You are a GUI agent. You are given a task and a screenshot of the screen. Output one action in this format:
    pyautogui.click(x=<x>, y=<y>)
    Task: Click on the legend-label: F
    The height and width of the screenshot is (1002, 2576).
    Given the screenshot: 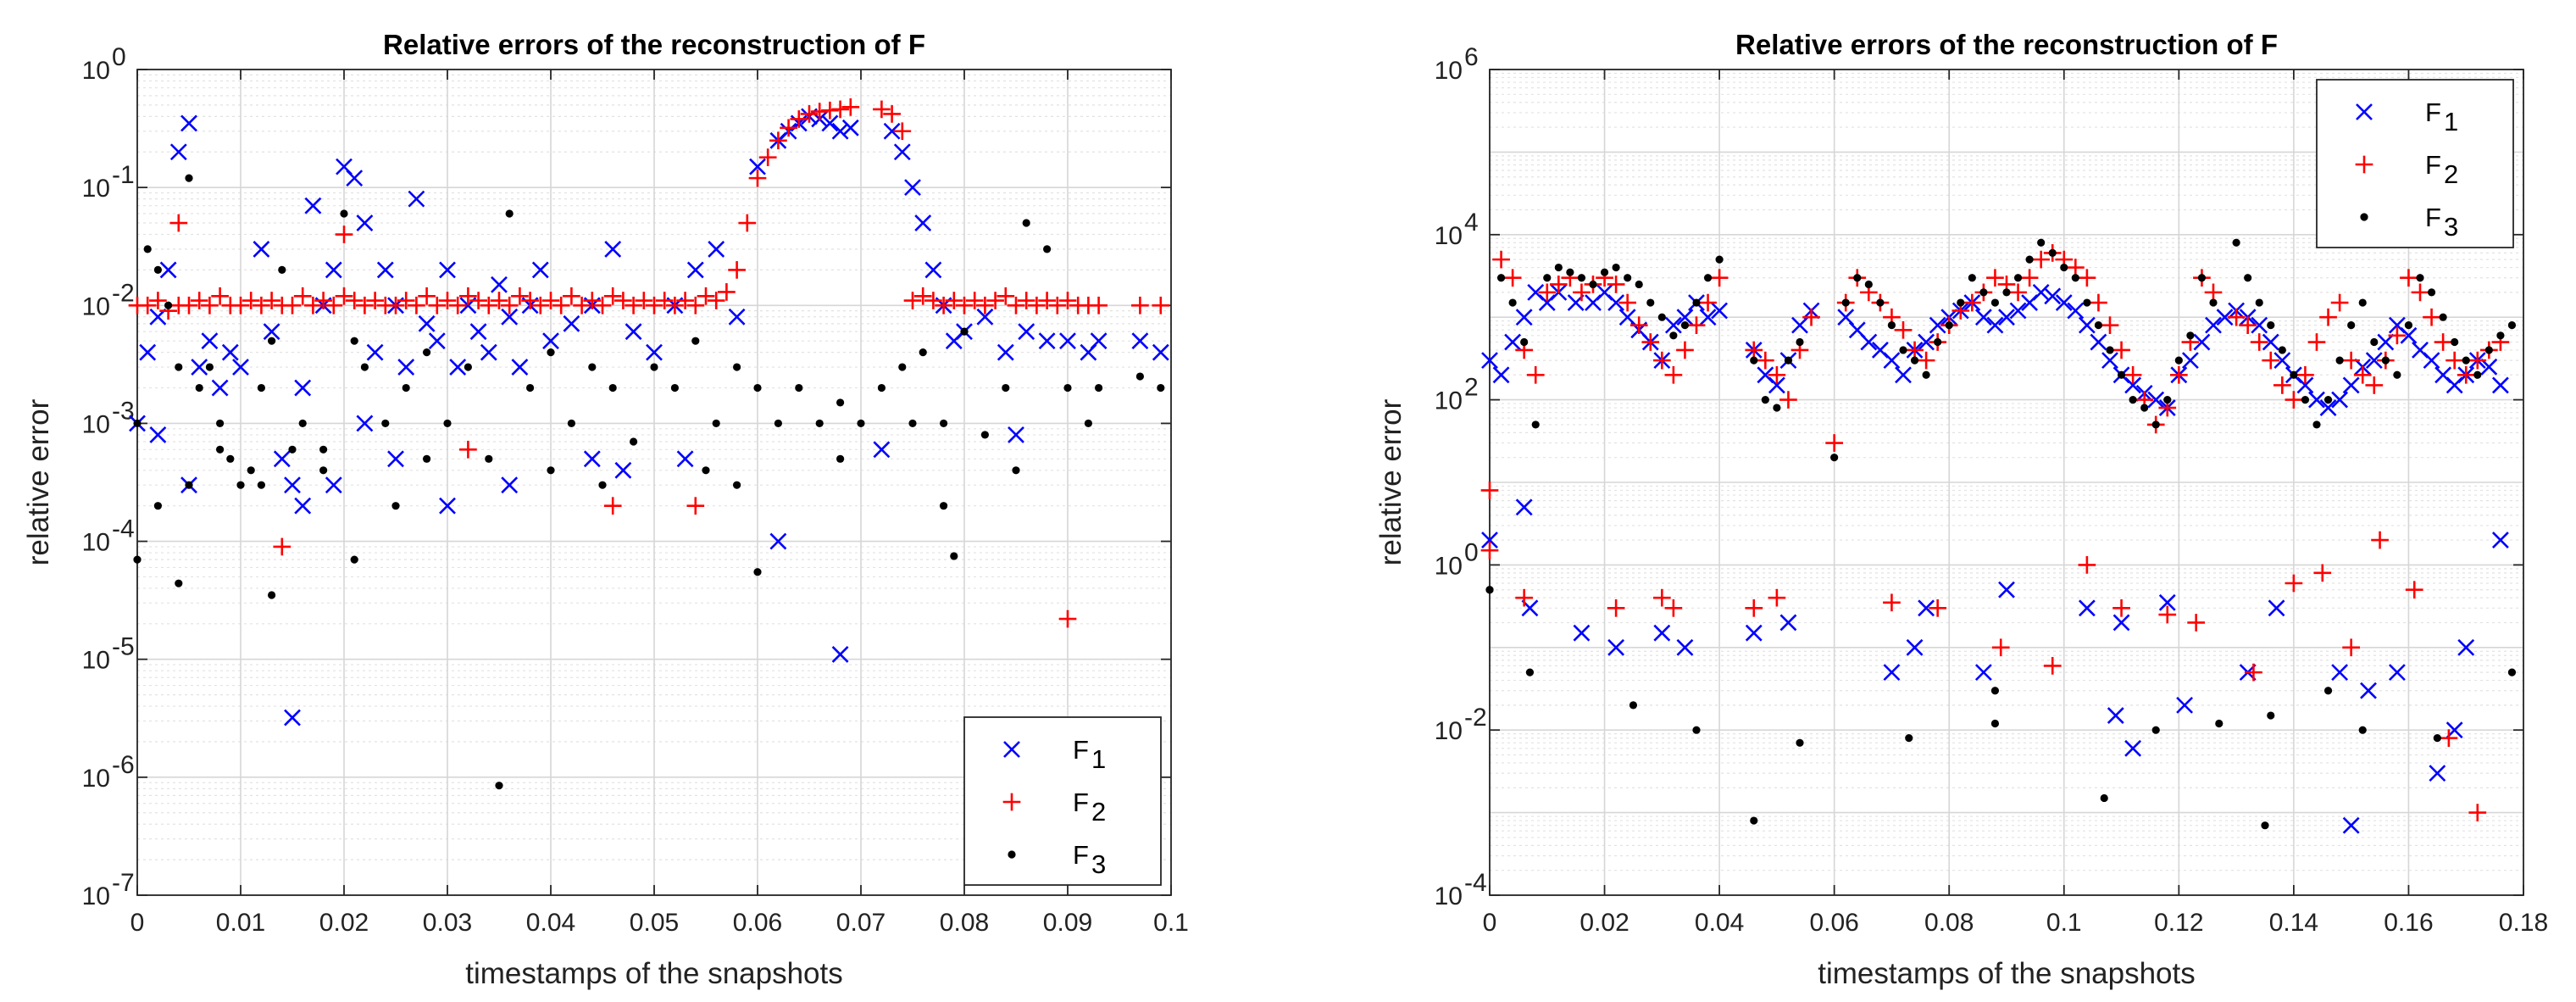 What is the action you would take?
    pyautogui.click(x=2433, y=165)
    